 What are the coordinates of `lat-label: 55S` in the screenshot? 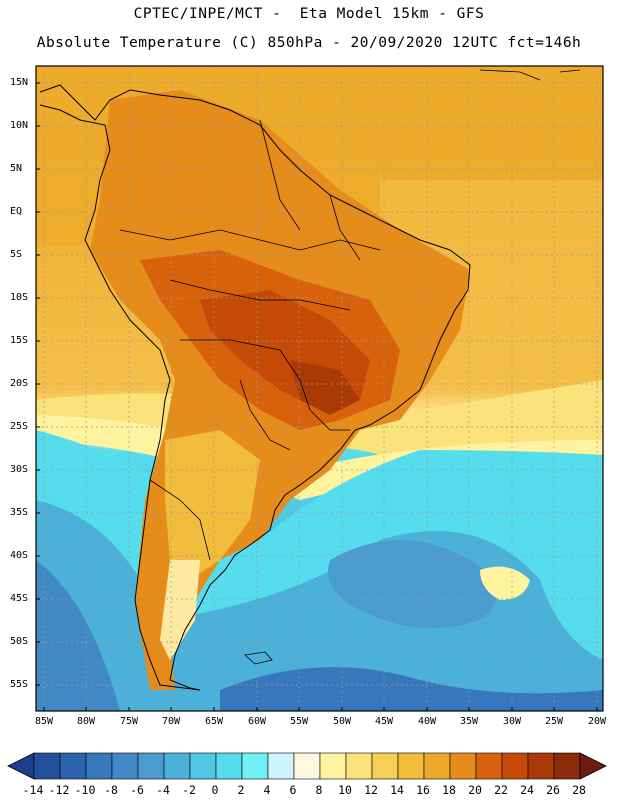 It's located at (19, 684).